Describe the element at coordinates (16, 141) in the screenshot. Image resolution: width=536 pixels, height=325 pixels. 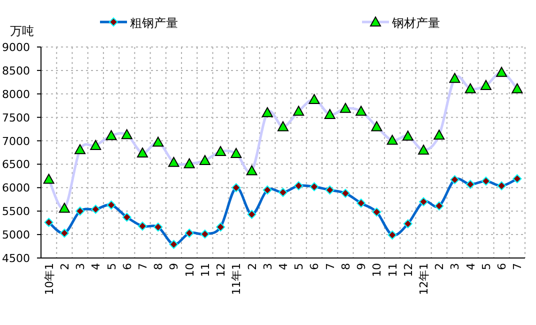
I see `y-tick-label: 7000` at that location.